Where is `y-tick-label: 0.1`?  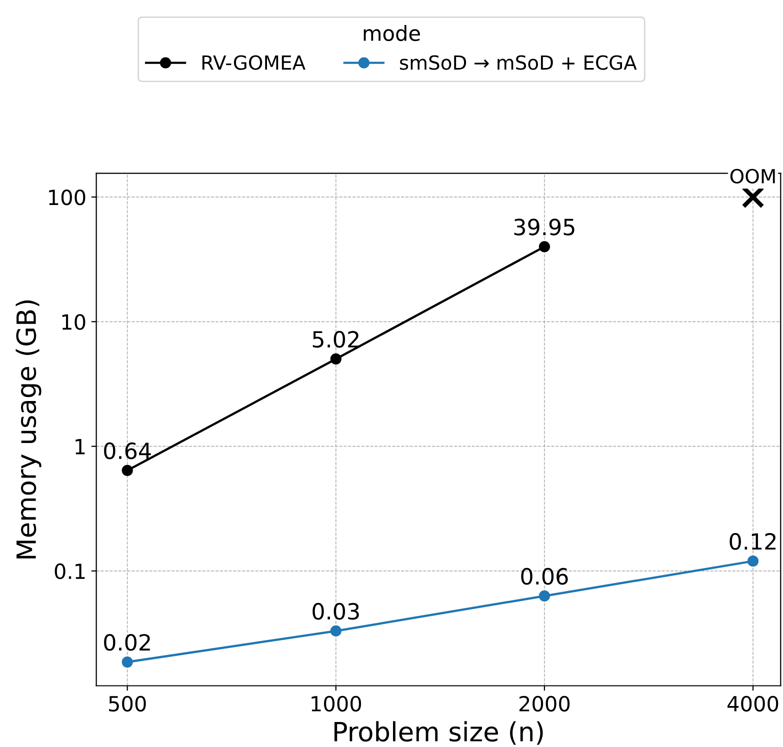 y-tick-label: 0.1 is located at coordinates (69, 571).